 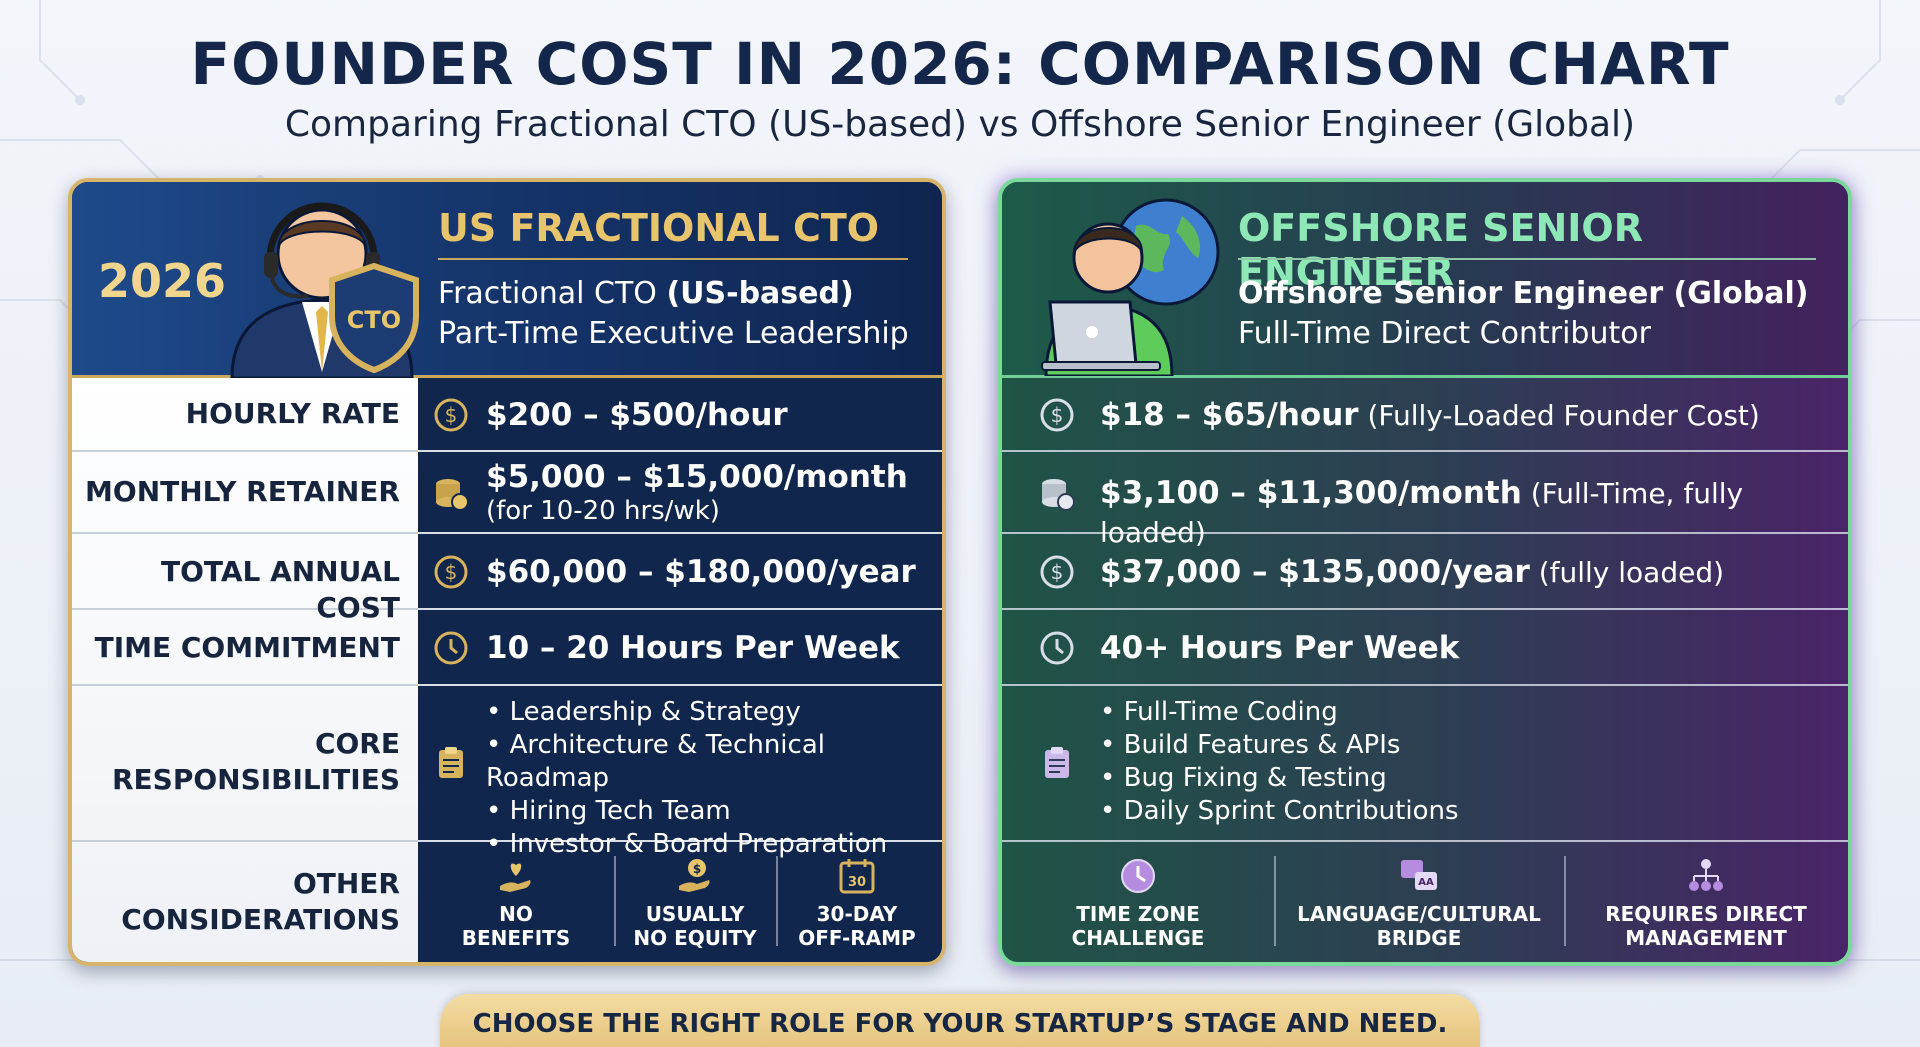 What do you see at coordinates (760, 293) in the screenshot?
I see `cto-sub-bold: (US-based)` at bounding box center [760, 293].